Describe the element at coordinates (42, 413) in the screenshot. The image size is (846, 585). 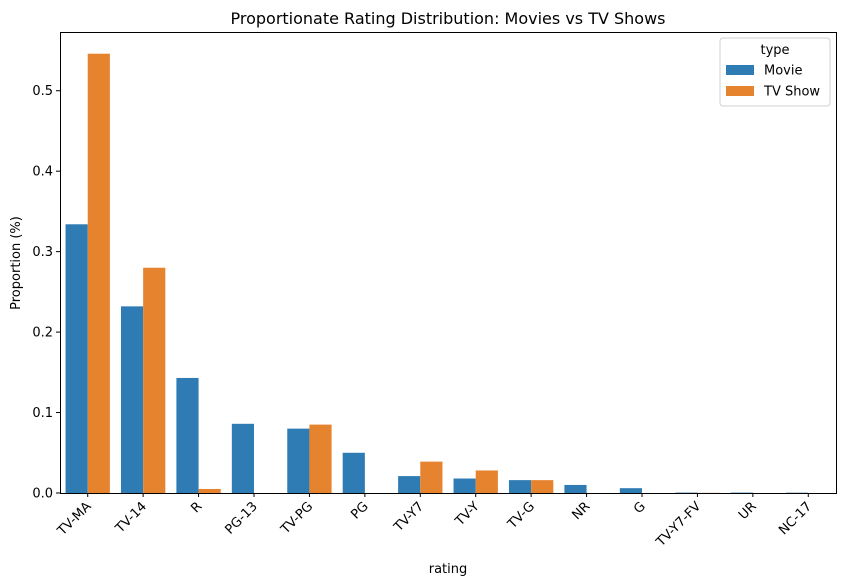
I see `y-tick-label: 0.1` at that location.